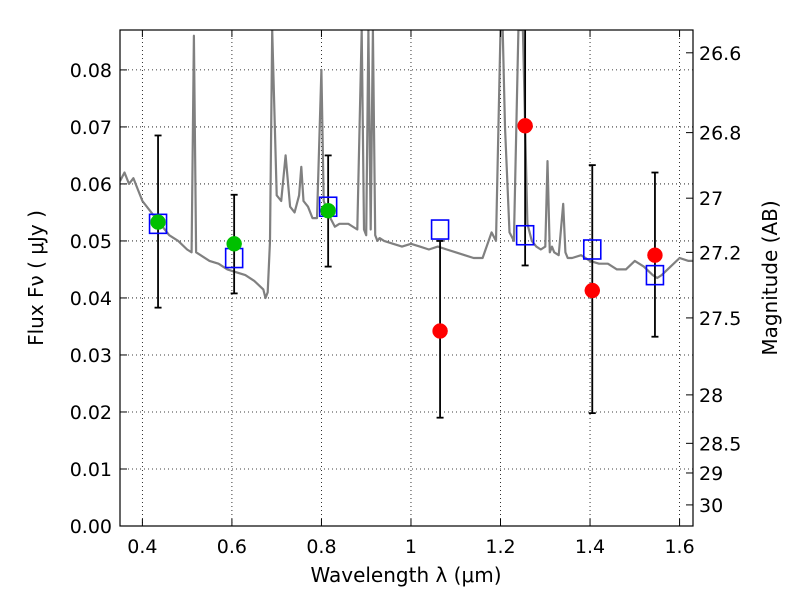 This screenshot has width=800, height=600. I want to click on x-tick-label: 1.6, so click(679, 547).